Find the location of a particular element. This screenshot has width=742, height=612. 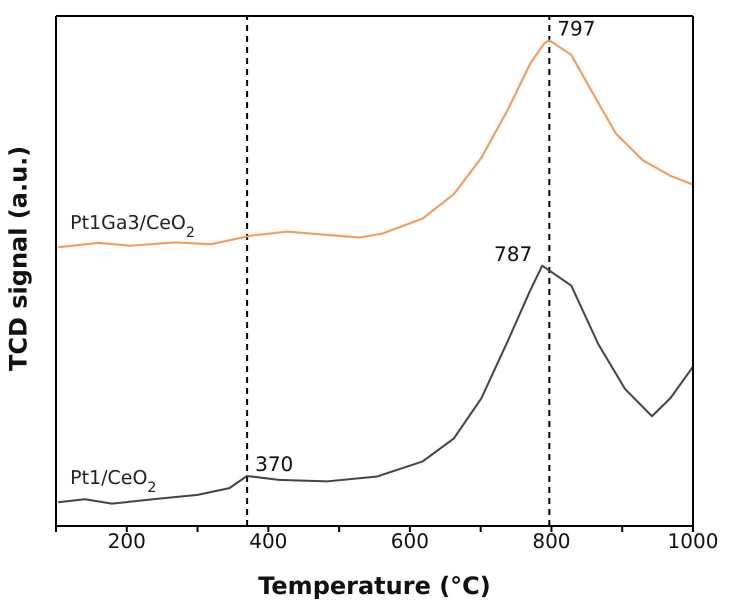

y-axis-title: TCD signal (a.u.) is located at coordinates (18, 258).